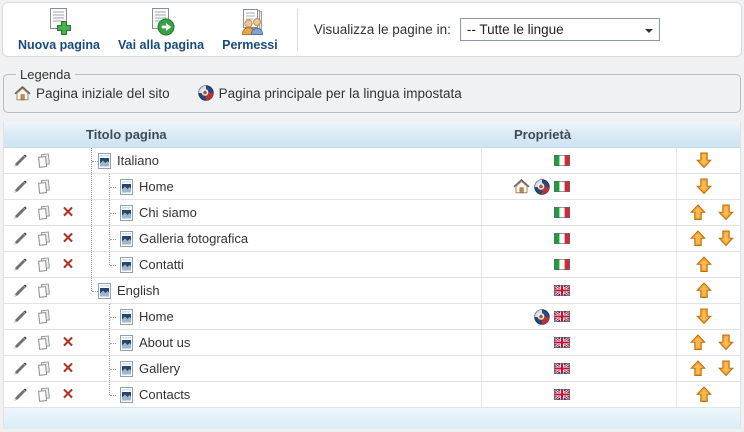  Describe the element at coordinates (161, 264) in the screenshot. I see `page-title: Contatti` at that location.